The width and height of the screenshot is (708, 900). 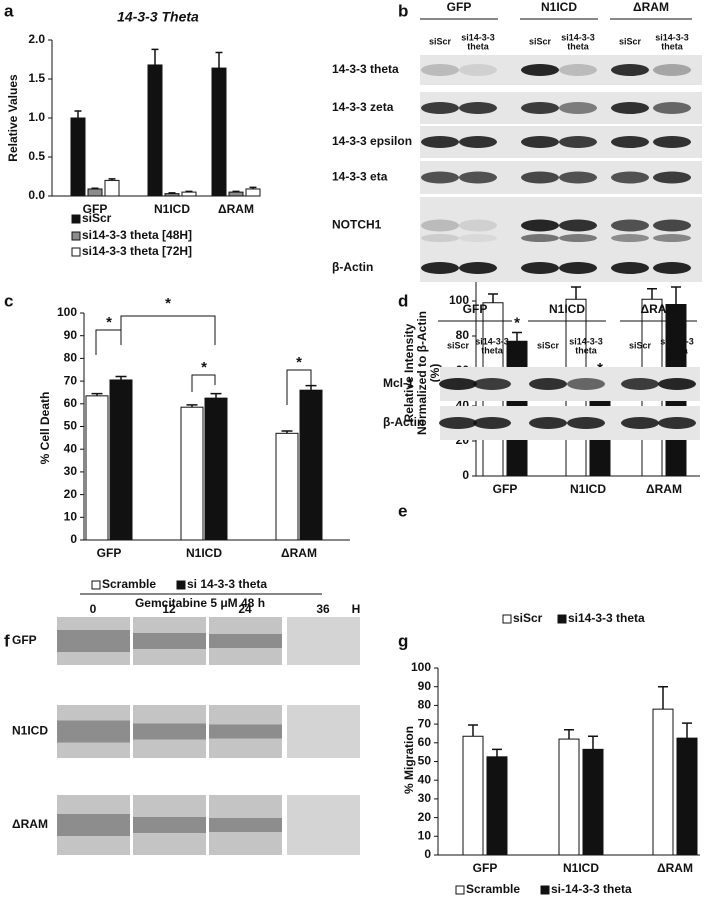 I want to click on y-tick-label: 0.0, so click(x=36, y=195).